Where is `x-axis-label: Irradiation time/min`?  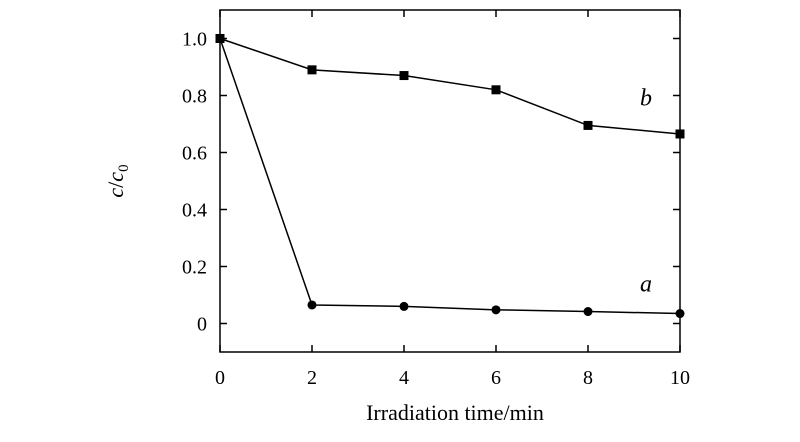 x-axis-label: Irradiation time/min is located at coordinates (455, 412).